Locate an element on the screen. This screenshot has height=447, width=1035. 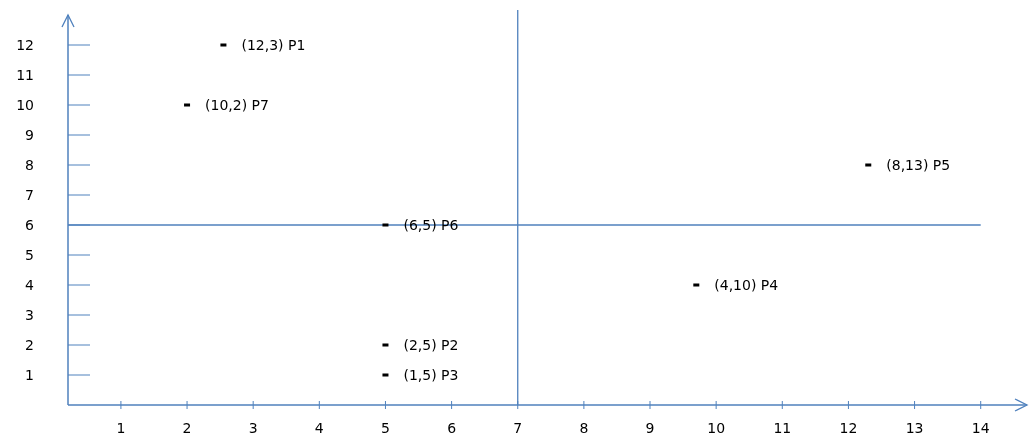
x-tick-label: 3 is located at coordinates (253, 428).